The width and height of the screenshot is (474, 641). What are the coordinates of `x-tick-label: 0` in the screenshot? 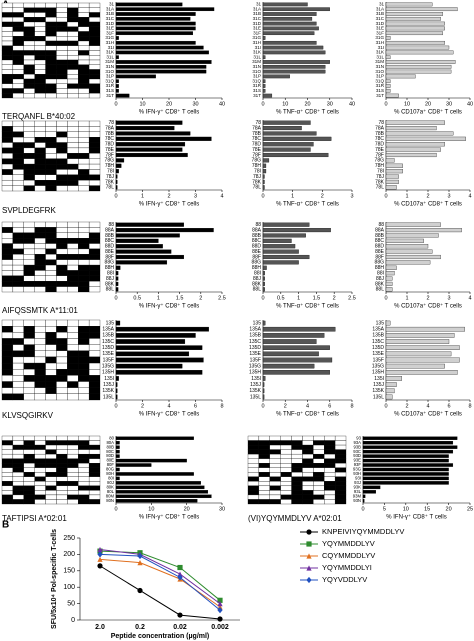 It's located at (385, 406).